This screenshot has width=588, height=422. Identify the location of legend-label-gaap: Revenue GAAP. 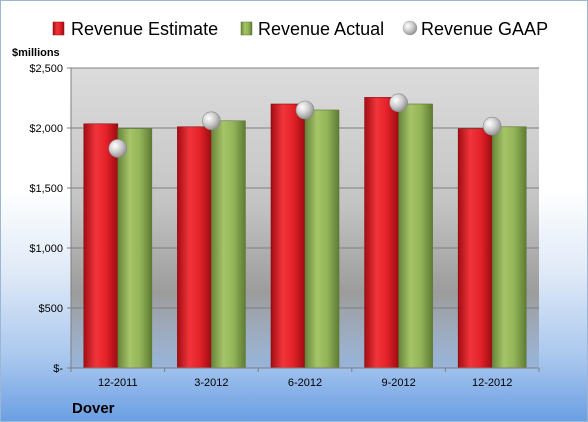
(484, 29).